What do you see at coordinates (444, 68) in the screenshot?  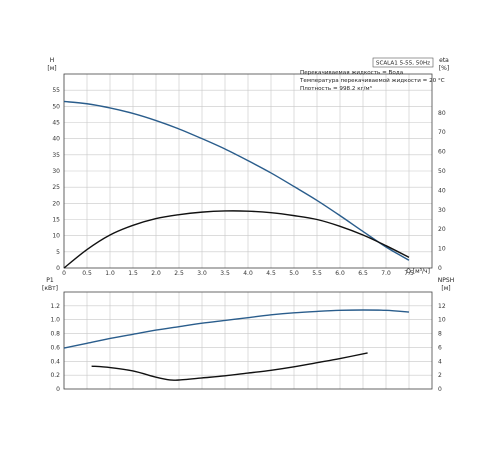 I see `top-ylabel-right-line2: [%]` at bounding box center [444, 68].